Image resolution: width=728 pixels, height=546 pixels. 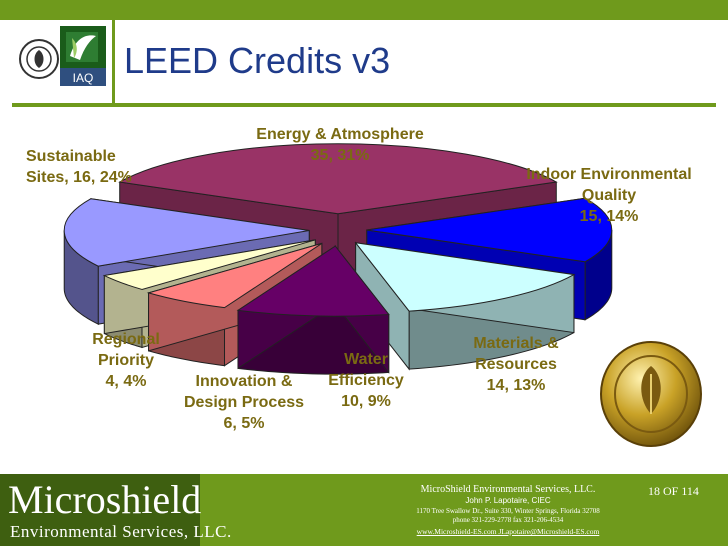 What do you see at coordinates (508, 489) in the screenshot?
I see `footer-company: MicroShield Environmental Services, LLC.` at bounding box center [508, 489].